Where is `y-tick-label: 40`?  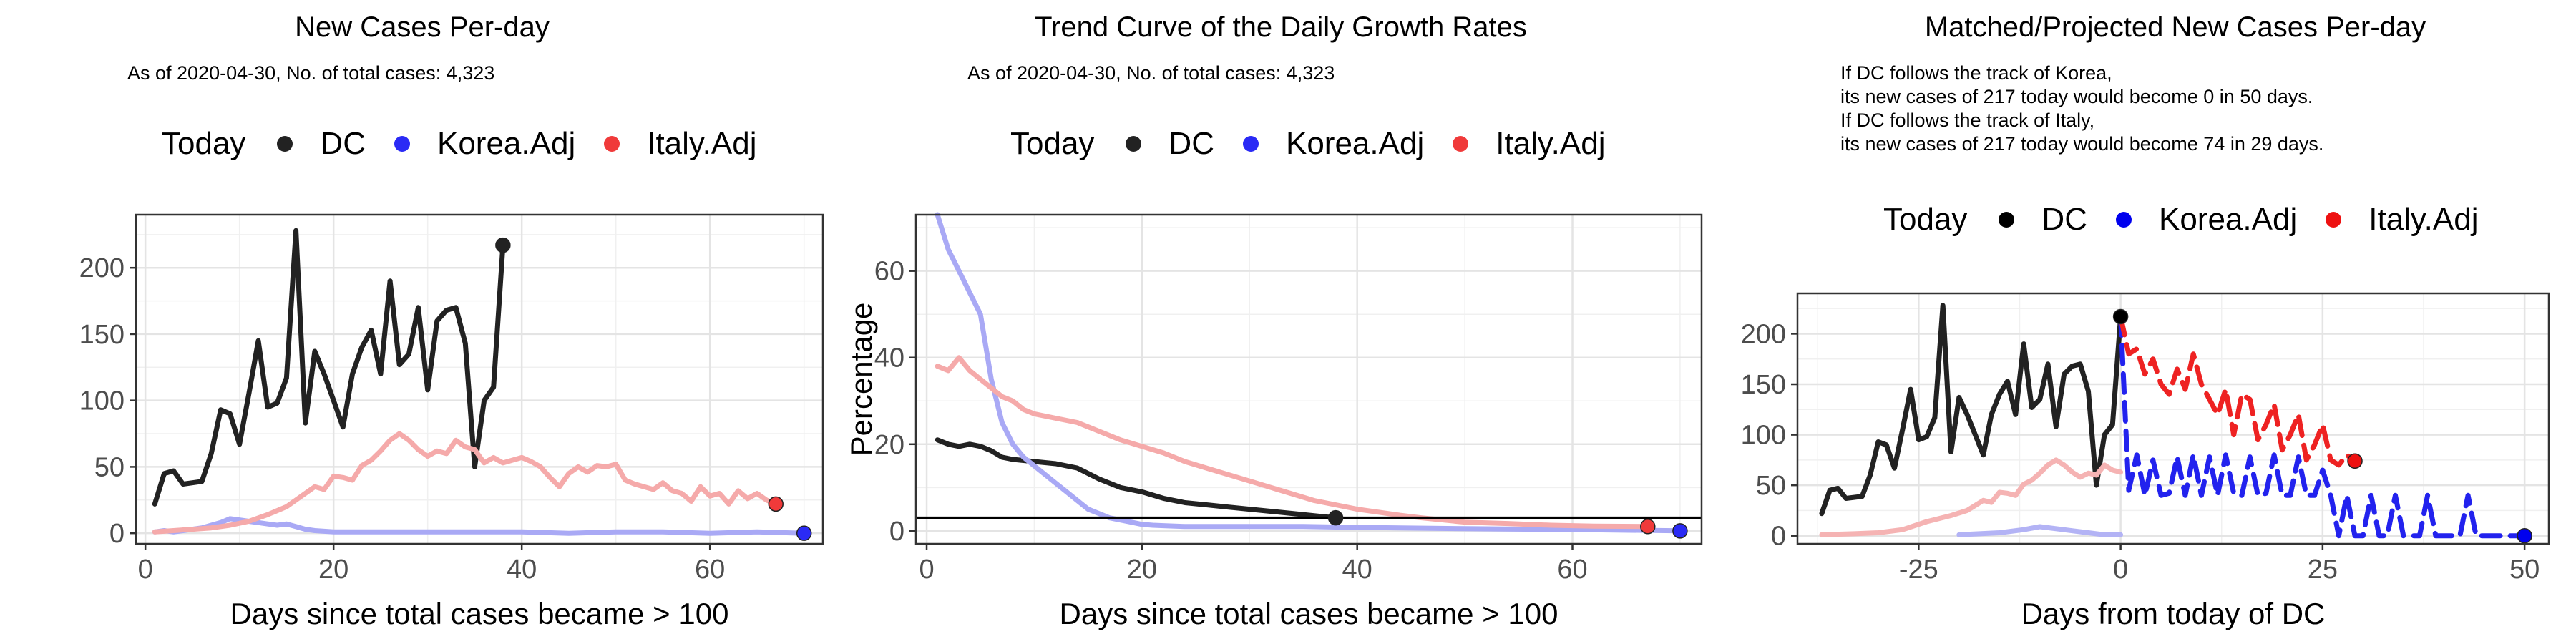
y-tick-label: 40 is located at coordinates (889, 358).